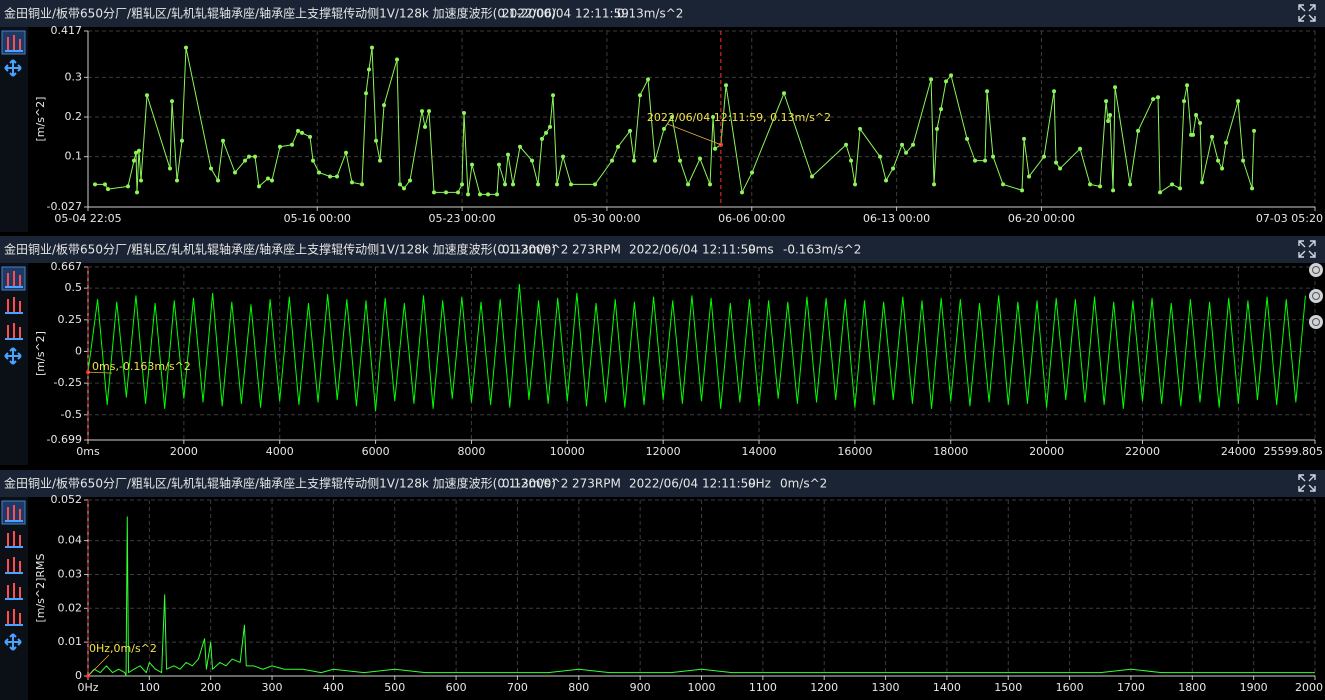  What do you see at coordinates (456, 687) in the screenshot?
I see `x-tick-label: 600` at bounding box center [456, 687].